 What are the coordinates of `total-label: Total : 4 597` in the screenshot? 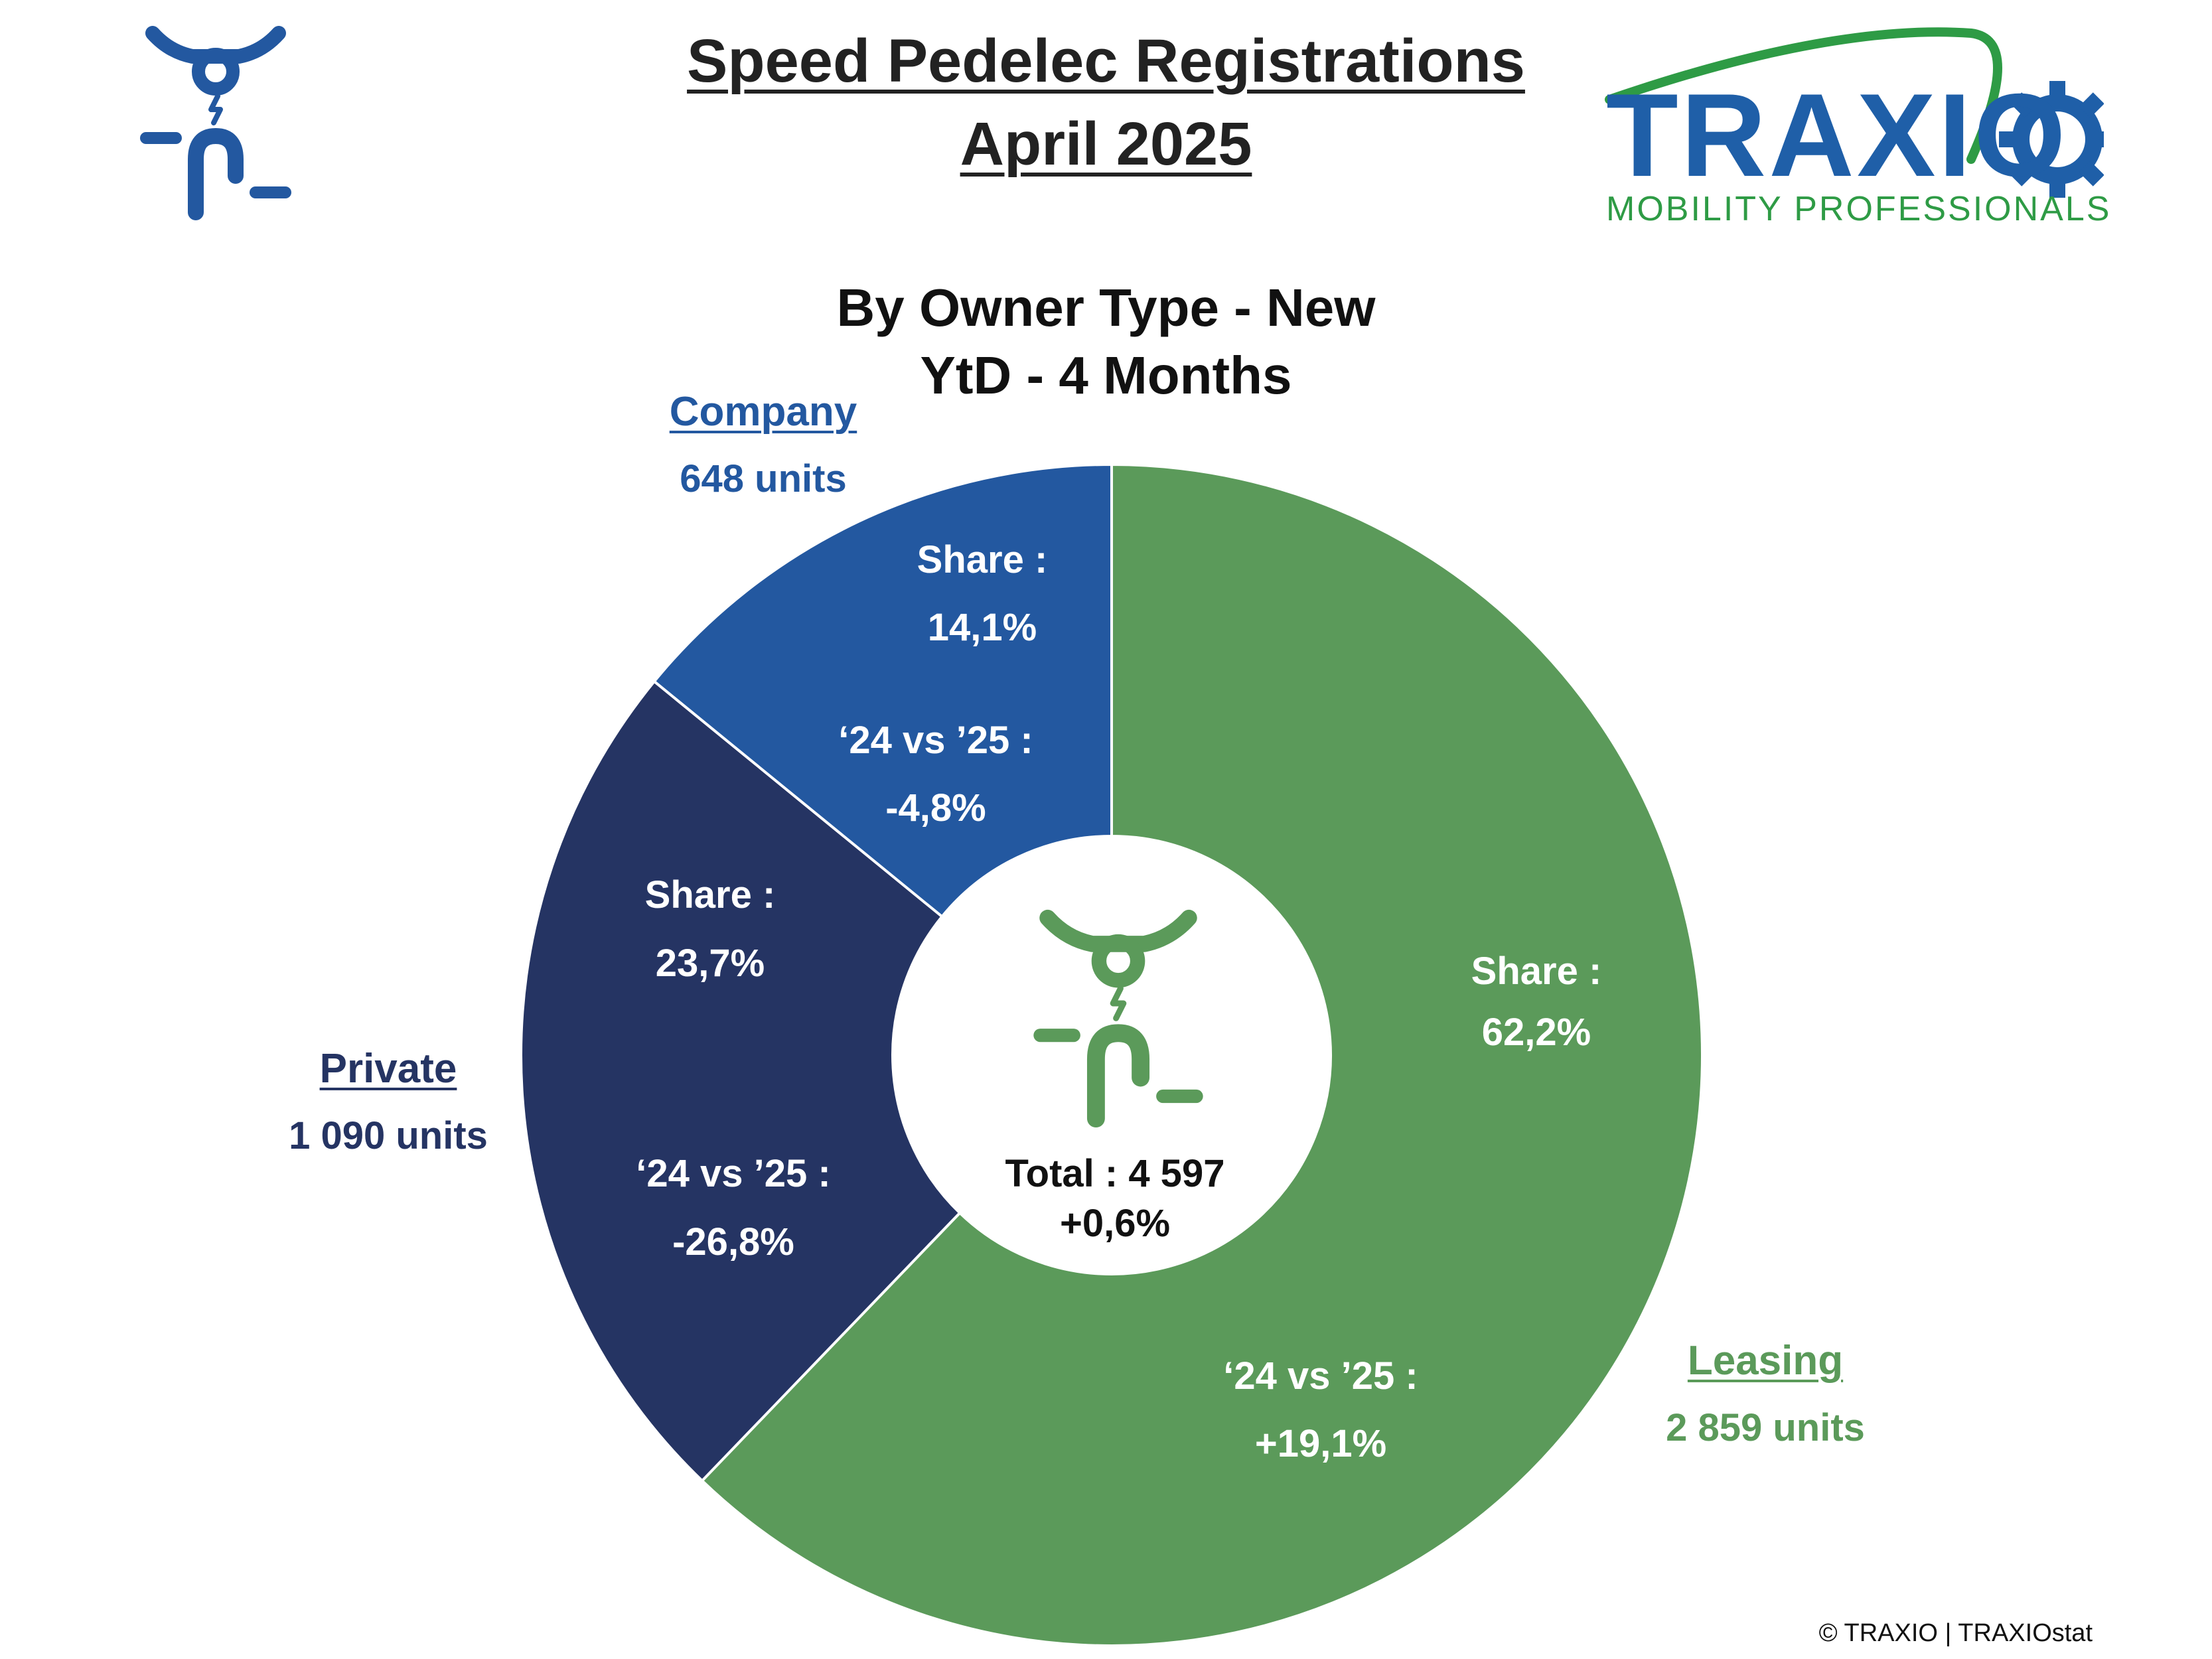 It's located at (1115, 1173).